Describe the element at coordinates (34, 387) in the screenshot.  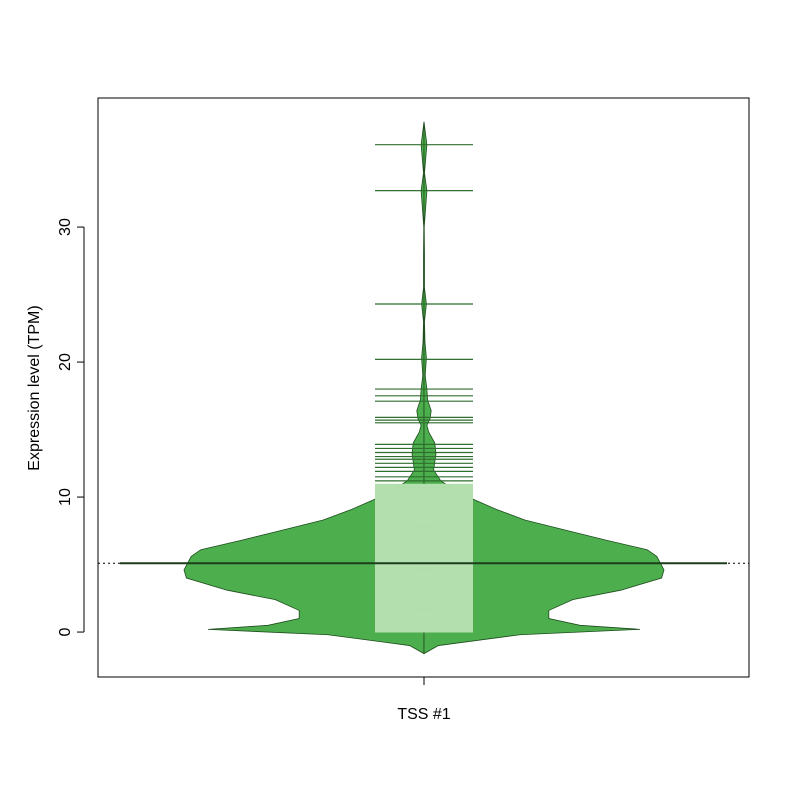
I see `y-axis-label: Expression level (TPM)` at that location.